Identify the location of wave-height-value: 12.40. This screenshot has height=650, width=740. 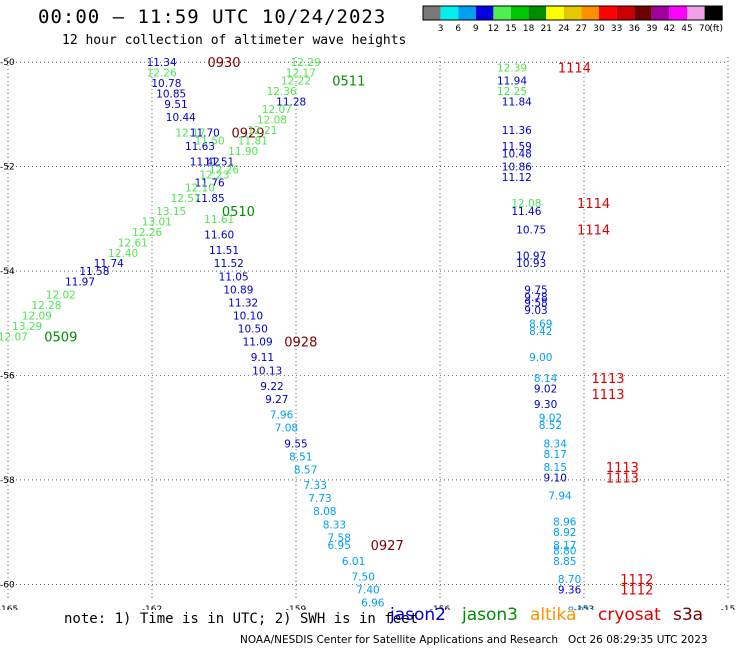
(123, 254).